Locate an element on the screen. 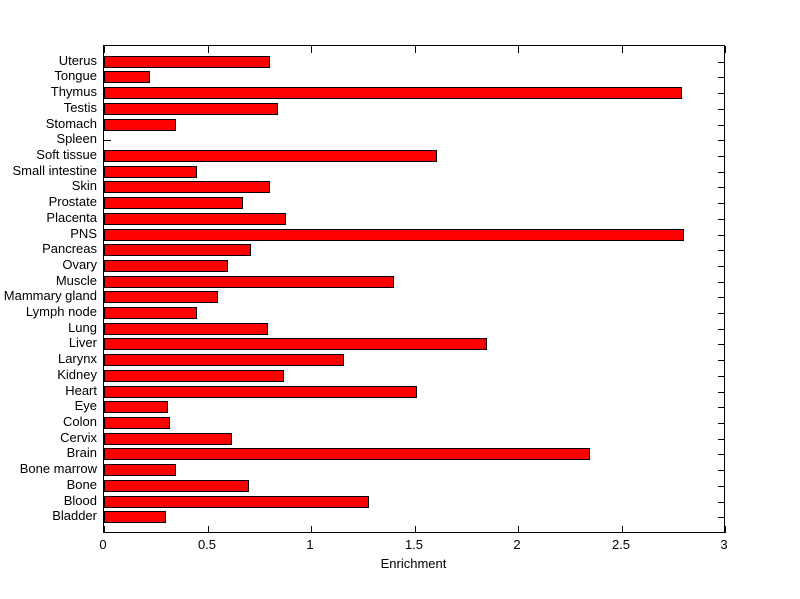 Image resolution: width=800 pixels, height=599 pixels. y-category-label: Small intestine is located at coordinates (54, 170).